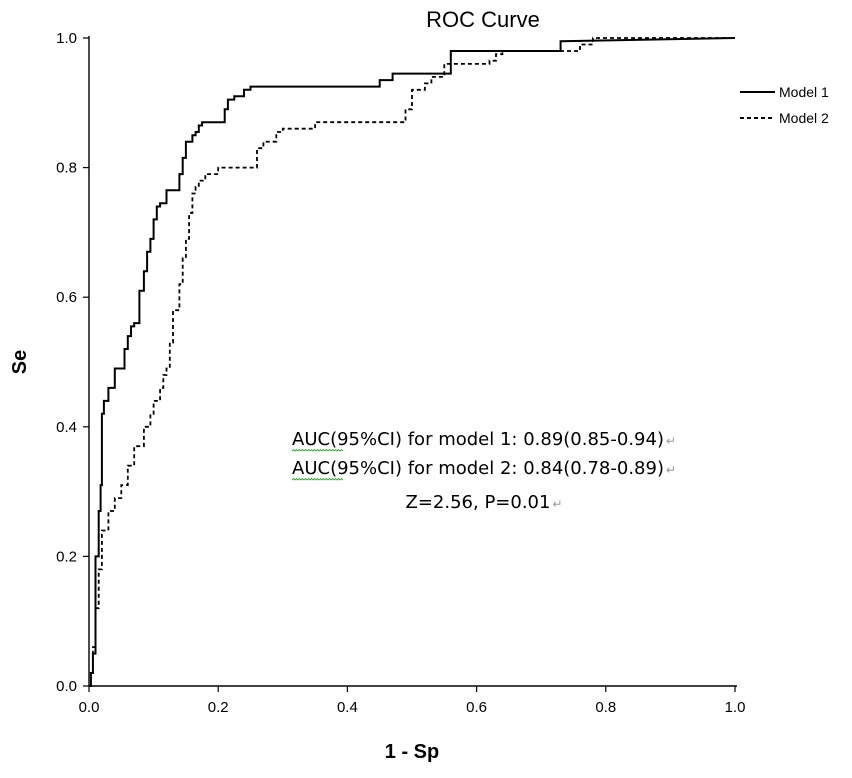 Image resolution: width=852 pixels, height=778 pixels. Describe the element at coordinates (347, 707) in the screenshot. I see `x-tick-label: 0.4` at that location.